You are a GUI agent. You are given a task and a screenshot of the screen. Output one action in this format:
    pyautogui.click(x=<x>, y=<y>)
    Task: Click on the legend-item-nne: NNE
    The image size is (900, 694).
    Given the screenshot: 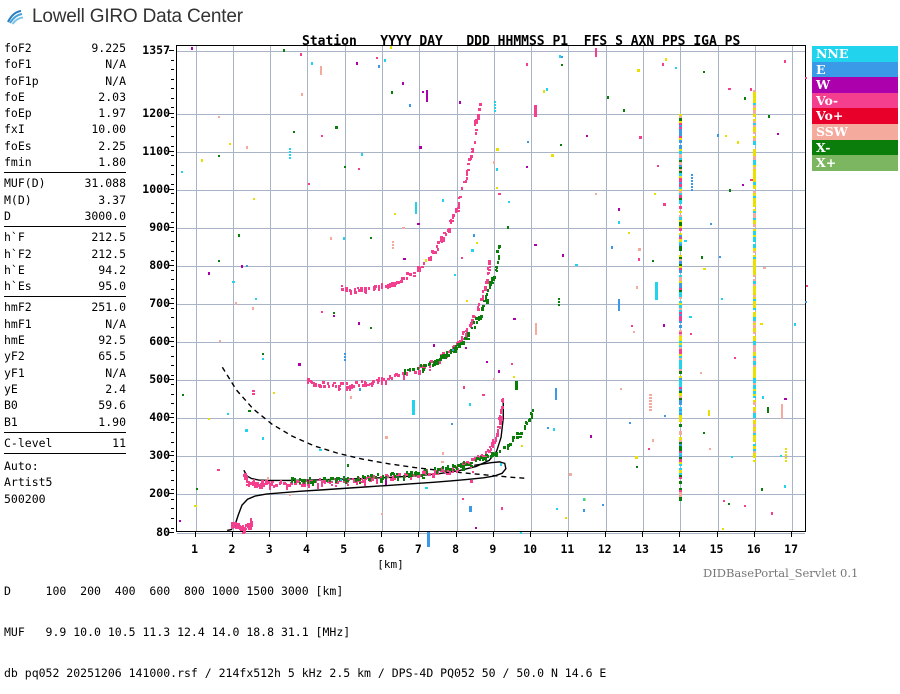 What is the action you would take?
    pyautogui.click(x=855, y=54)
    